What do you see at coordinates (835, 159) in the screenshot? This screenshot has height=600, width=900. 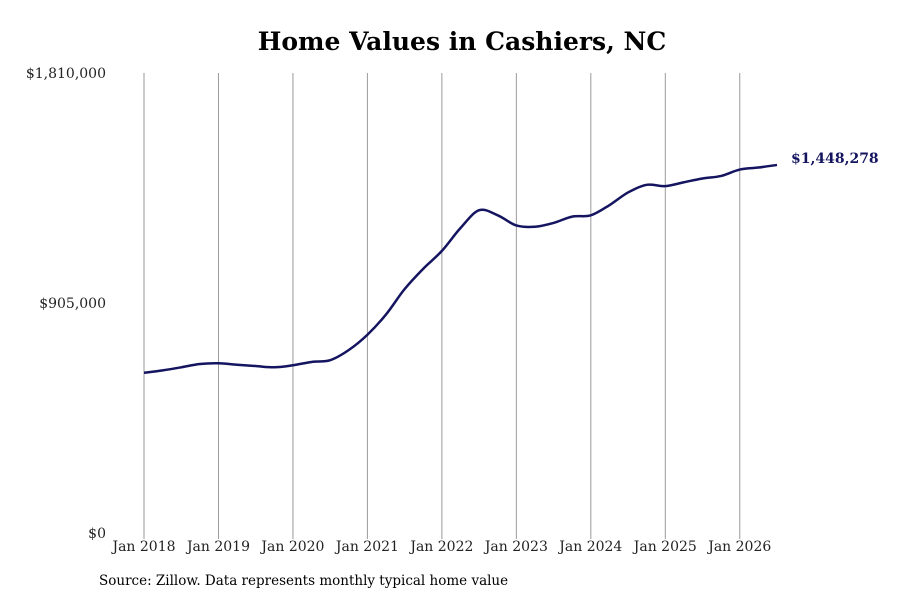 I see `end-value-label: $1,448,278` at bounding box center [835, 159].